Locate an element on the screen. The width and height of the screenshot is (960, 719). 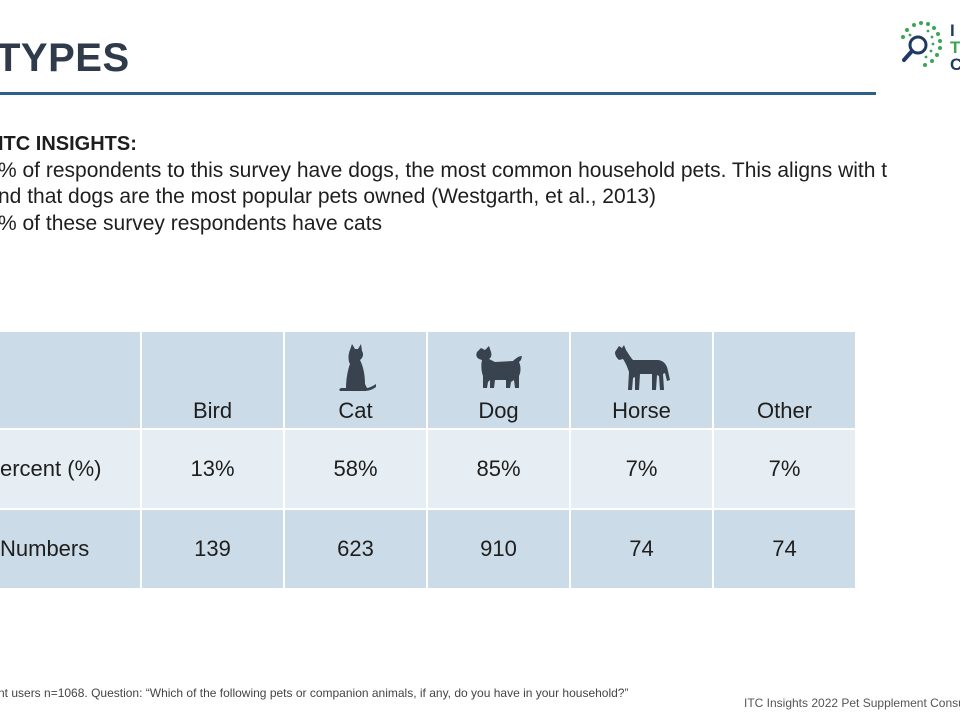
table-cell: 910 is located at coordinates (498, 549).